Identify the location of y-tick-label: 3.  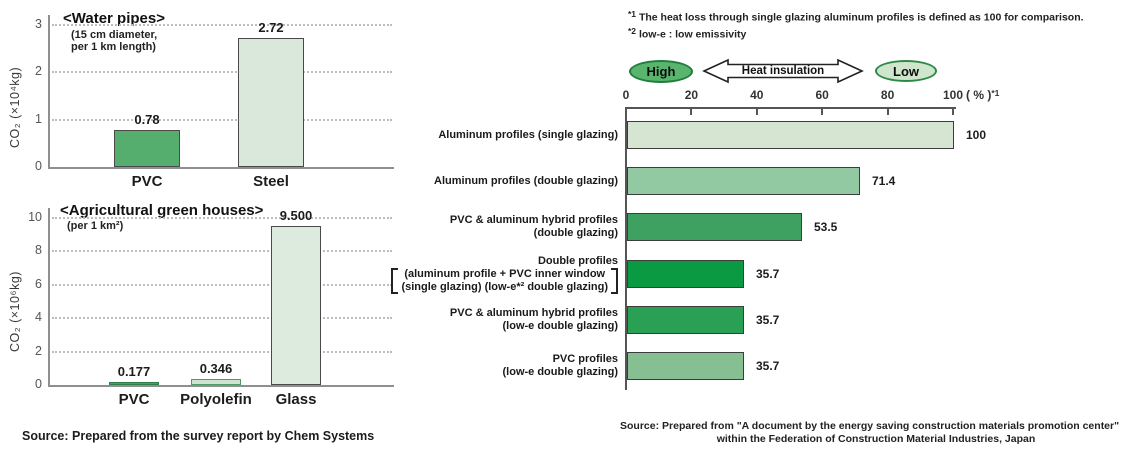
(38, 24).